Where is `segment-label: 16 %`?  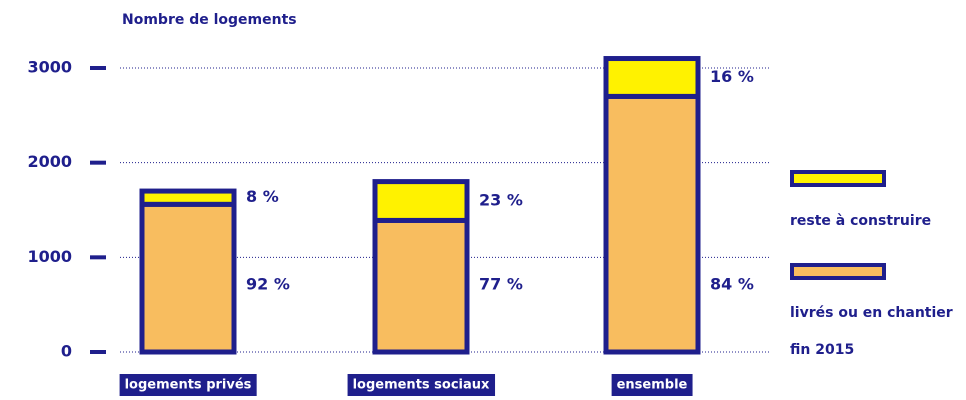 segment-label: 16 % is located at coordinates (732, 76).